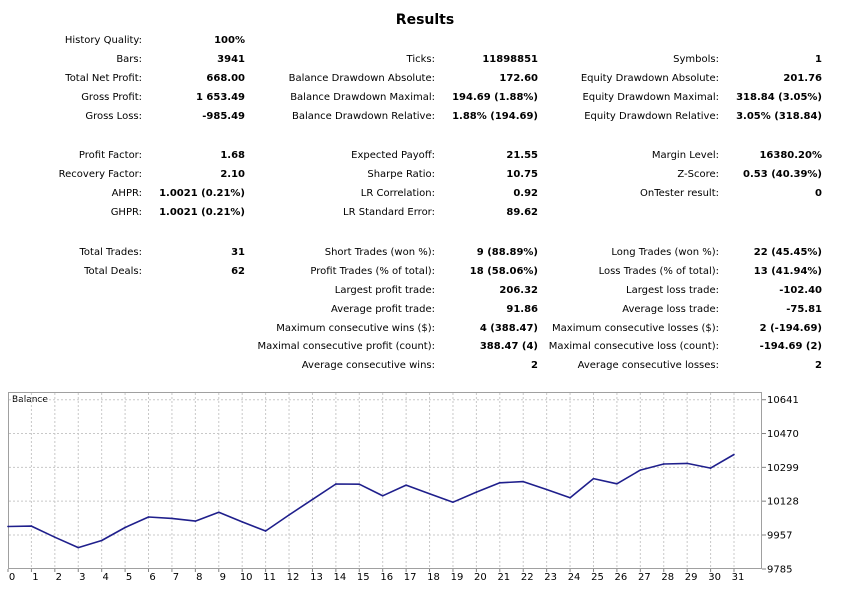 The image size is (850, 600). What do you see at coordinates (379, 252) in the screenshot?
I see `stat-label: Short Trades (won %):` at bounding box center [379, 252].